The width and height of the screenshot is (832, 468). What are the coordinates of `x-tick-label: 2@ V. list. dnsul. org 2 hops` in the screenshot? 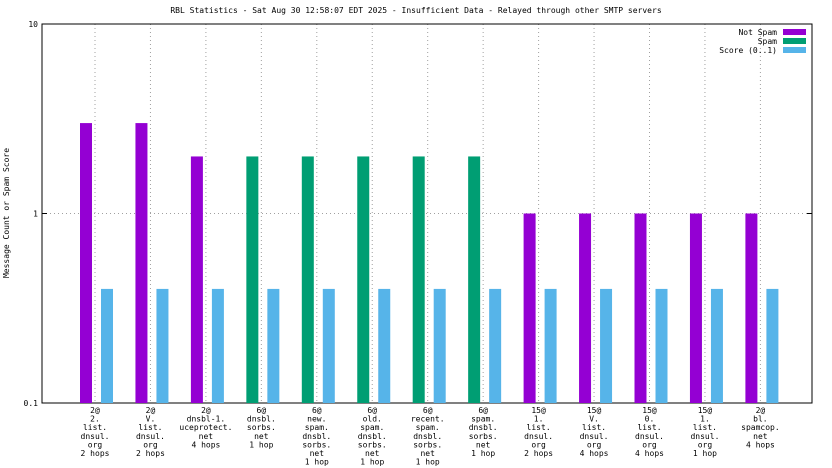 It's located at (150, 432).